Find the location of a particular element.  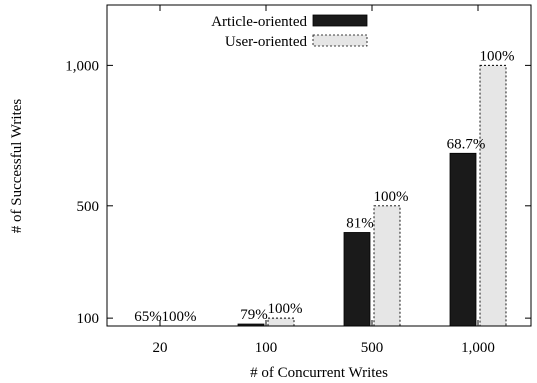

data-label: 81% is located at coordinates (360, 223).